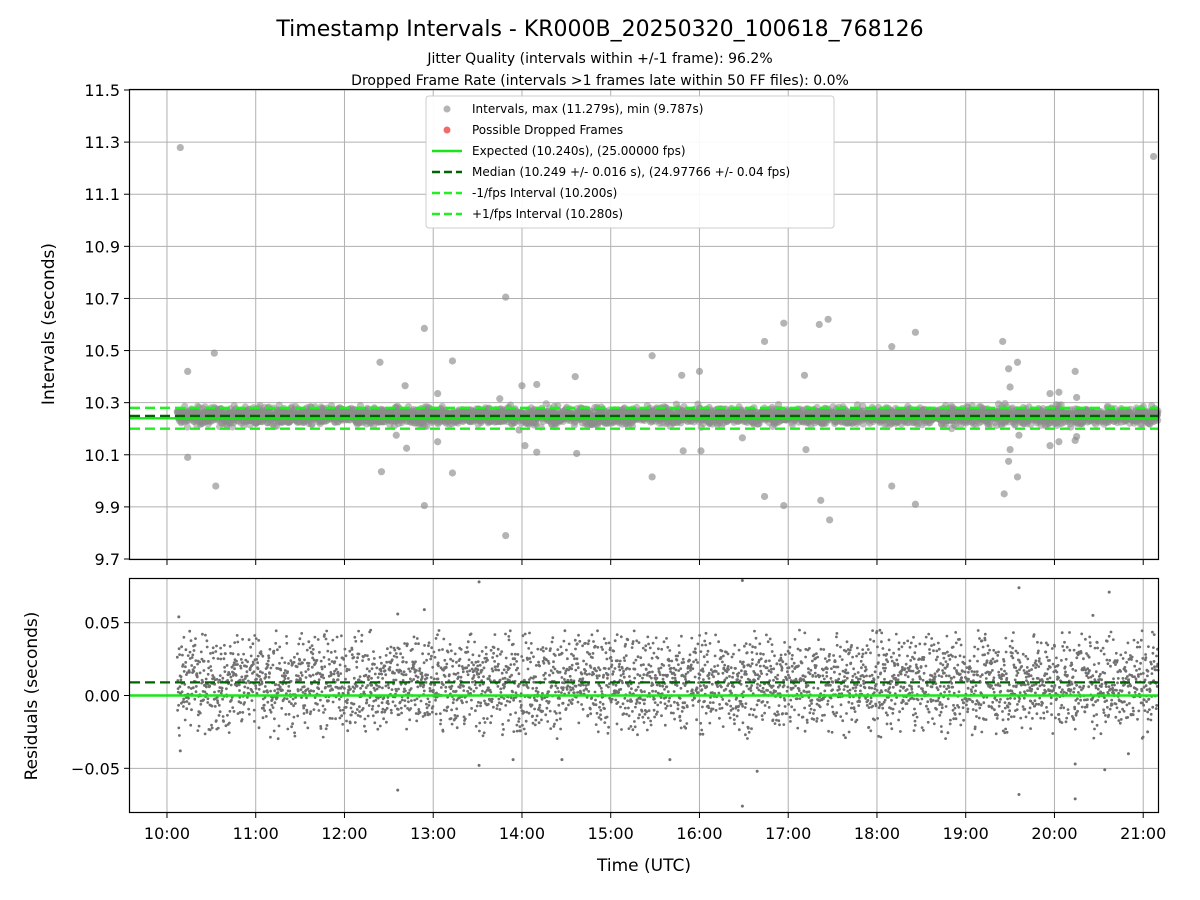 Image resolution: width=1200 pixels, height=900 pixels. Describe the element at coordinates (447, 130) in the screenshot. I see `legend-marker-dropped` at that location.